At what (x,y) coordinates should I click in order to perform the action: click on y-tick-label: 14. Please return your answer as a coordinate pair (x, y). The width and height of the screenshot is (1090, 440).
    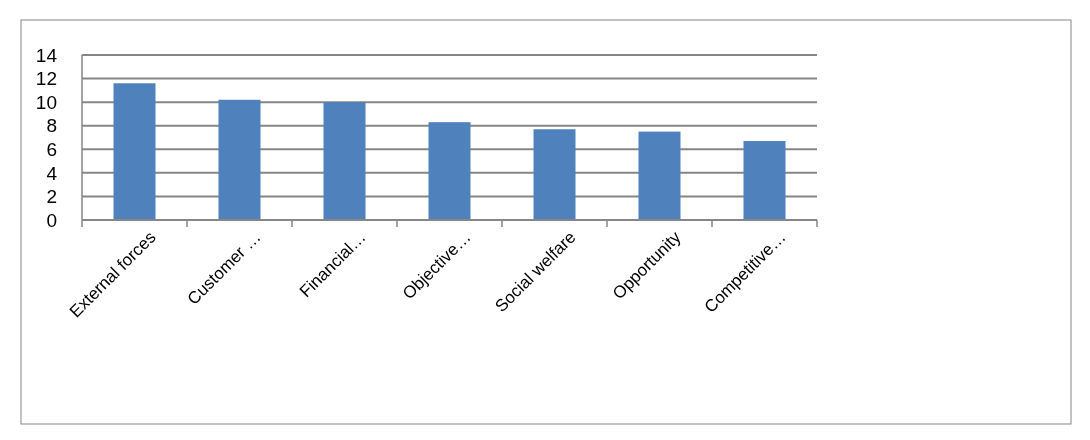
    Looking at the image, I should click on (46, 55).